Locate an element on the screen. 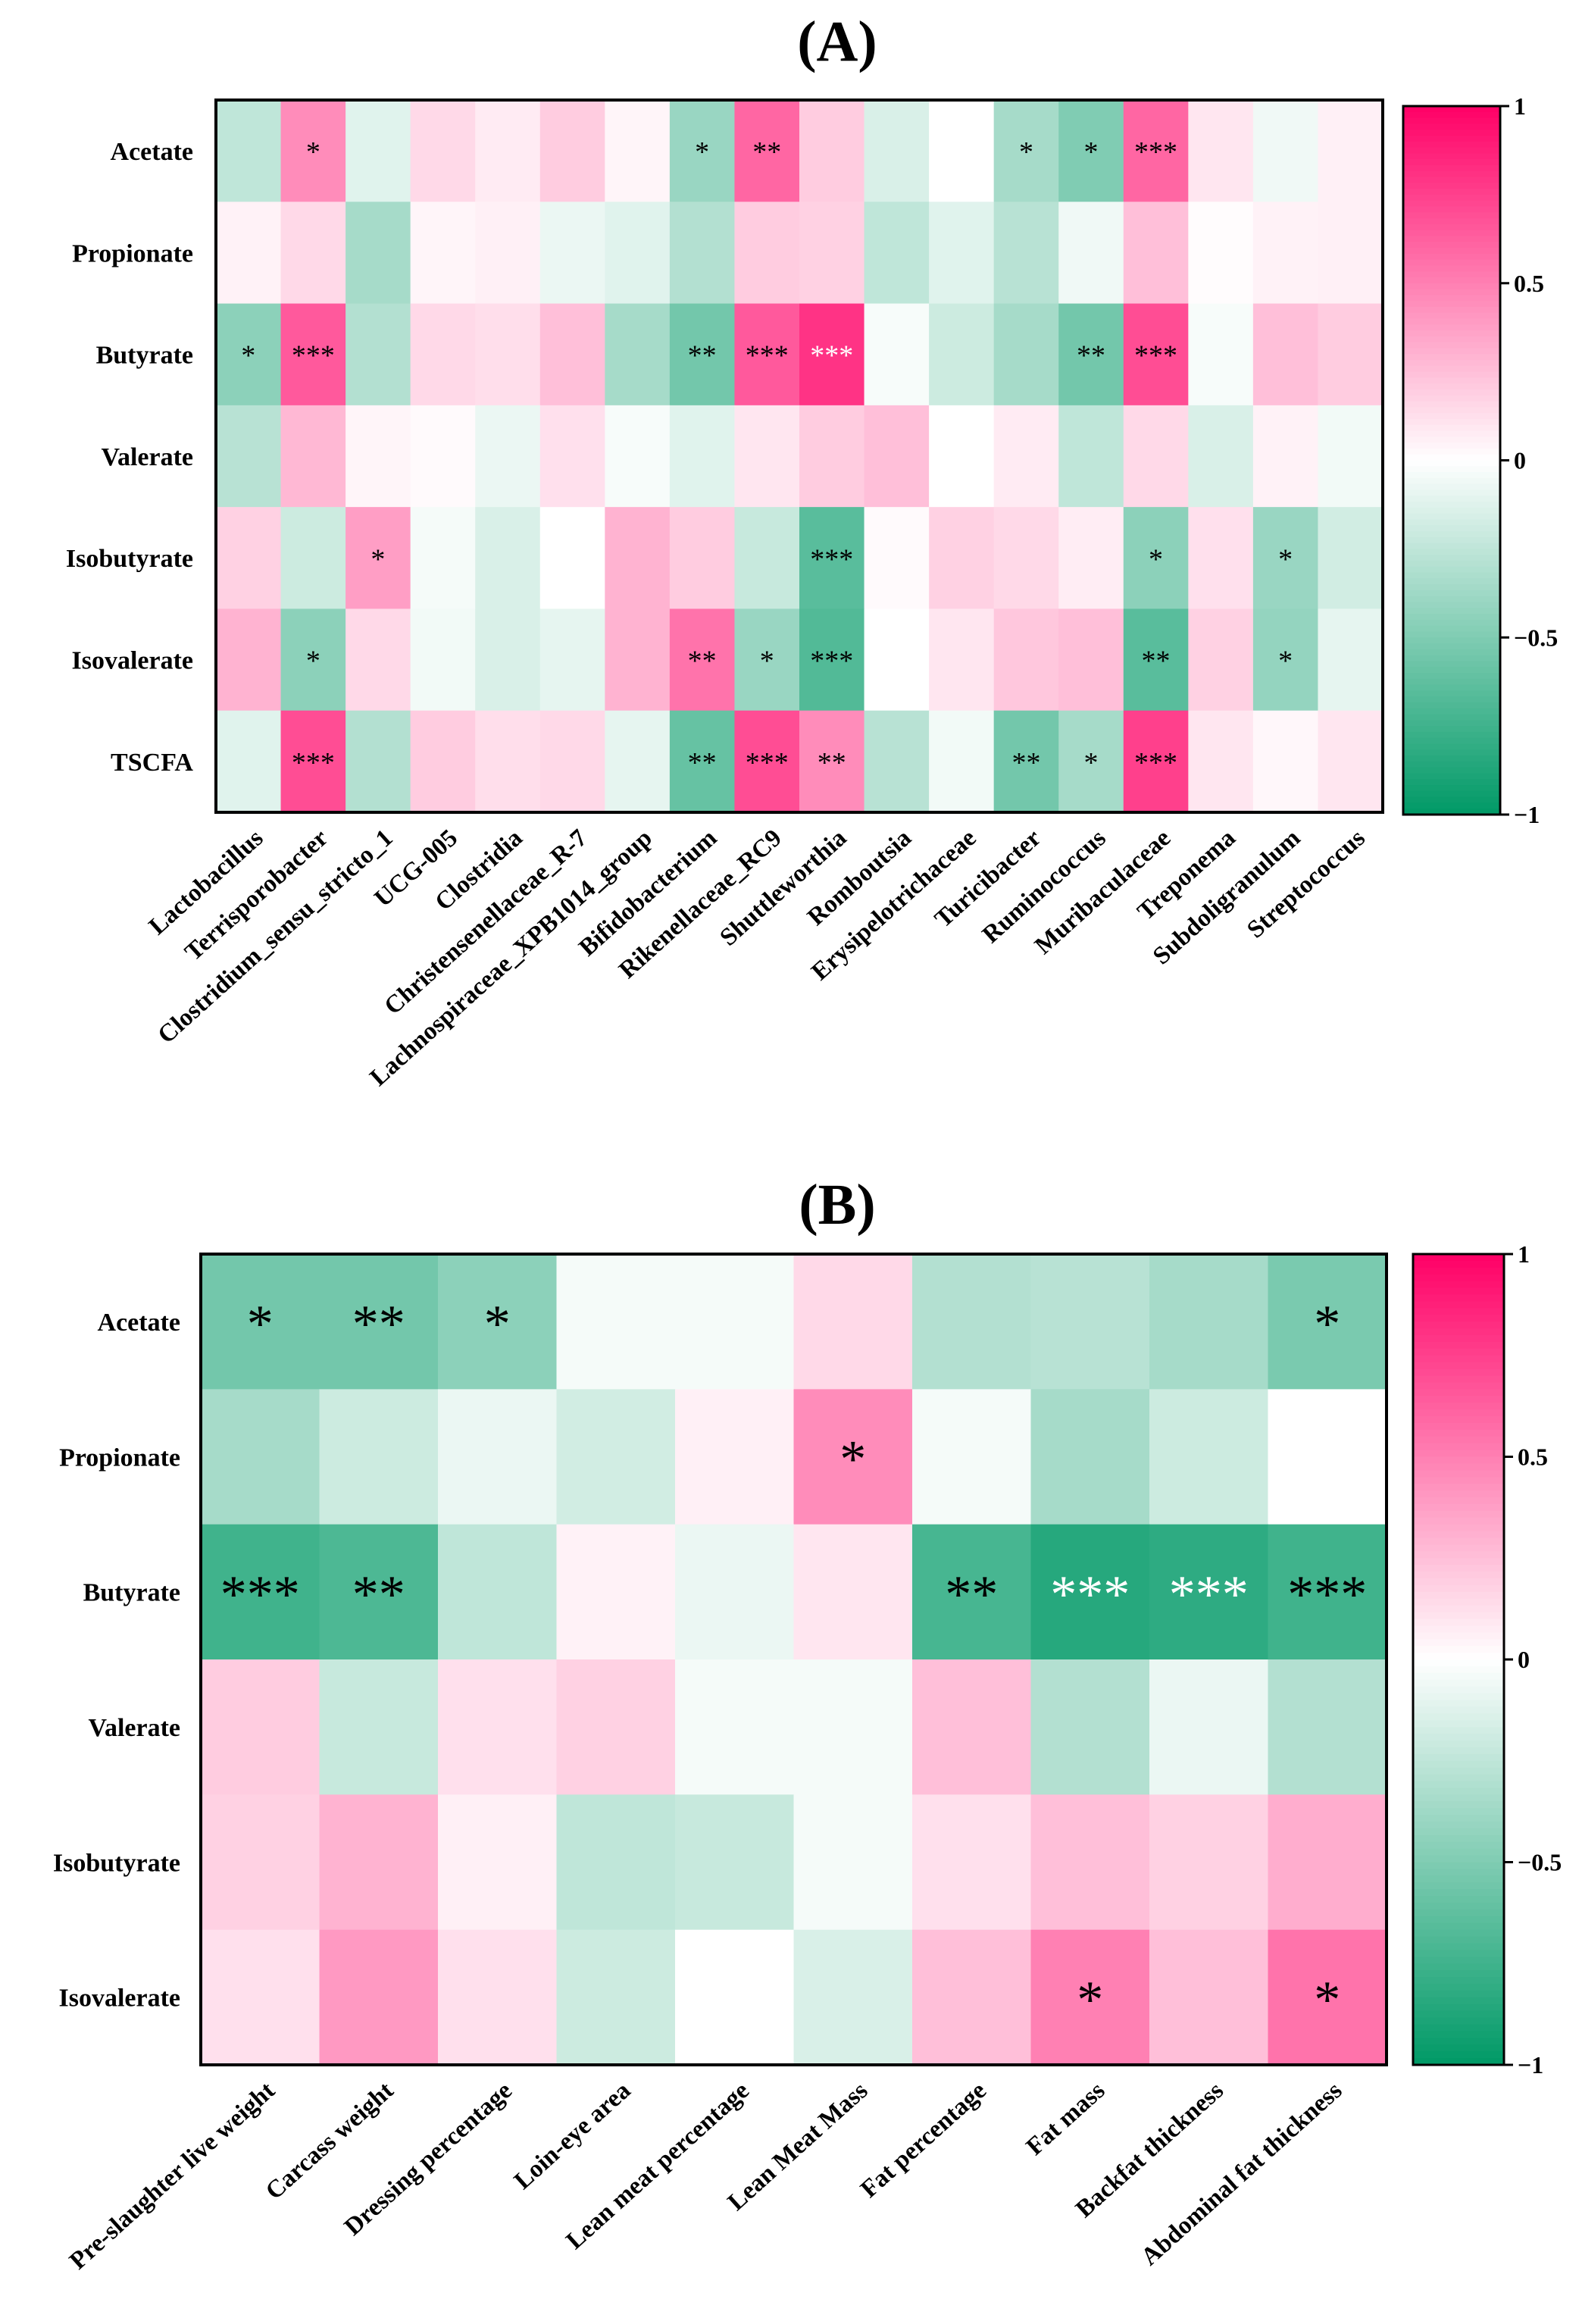 The height and width of the screenshot is (2324, 1582). colorbar-tick-label: −0.5 is located at coordinates (1536, 637).